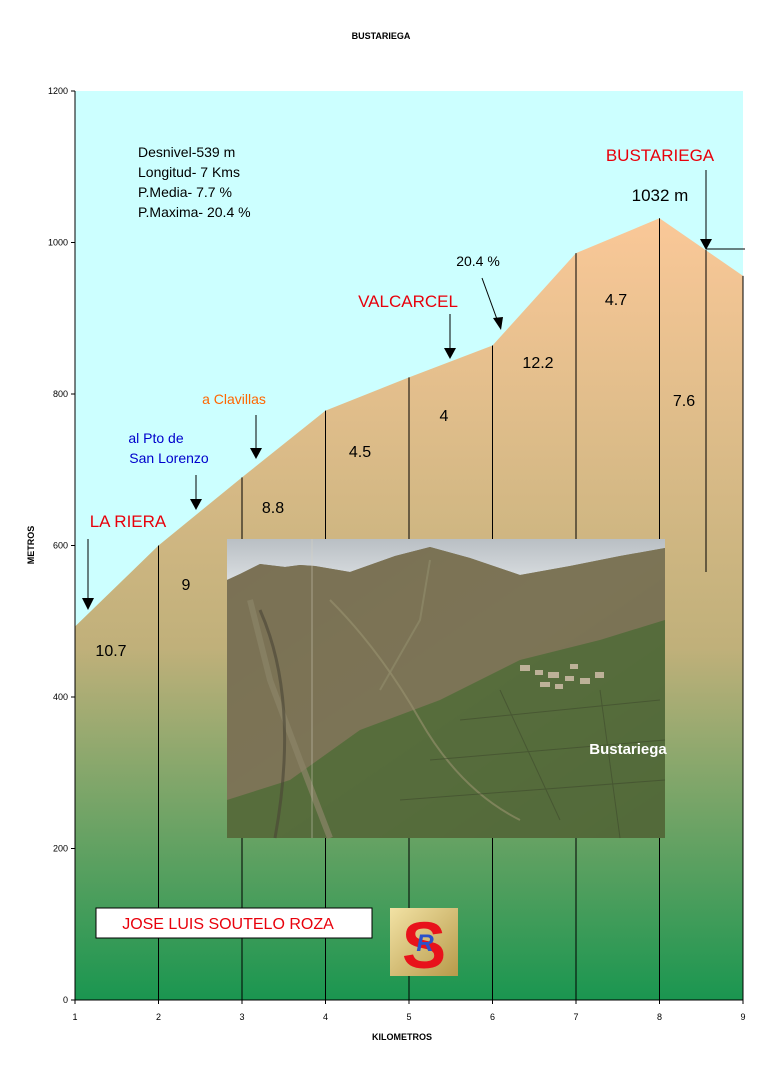 The height and width of the screenshot is (1073, 765). I want to click on chart-title: BUSTARIEGA, so click(381, 36).